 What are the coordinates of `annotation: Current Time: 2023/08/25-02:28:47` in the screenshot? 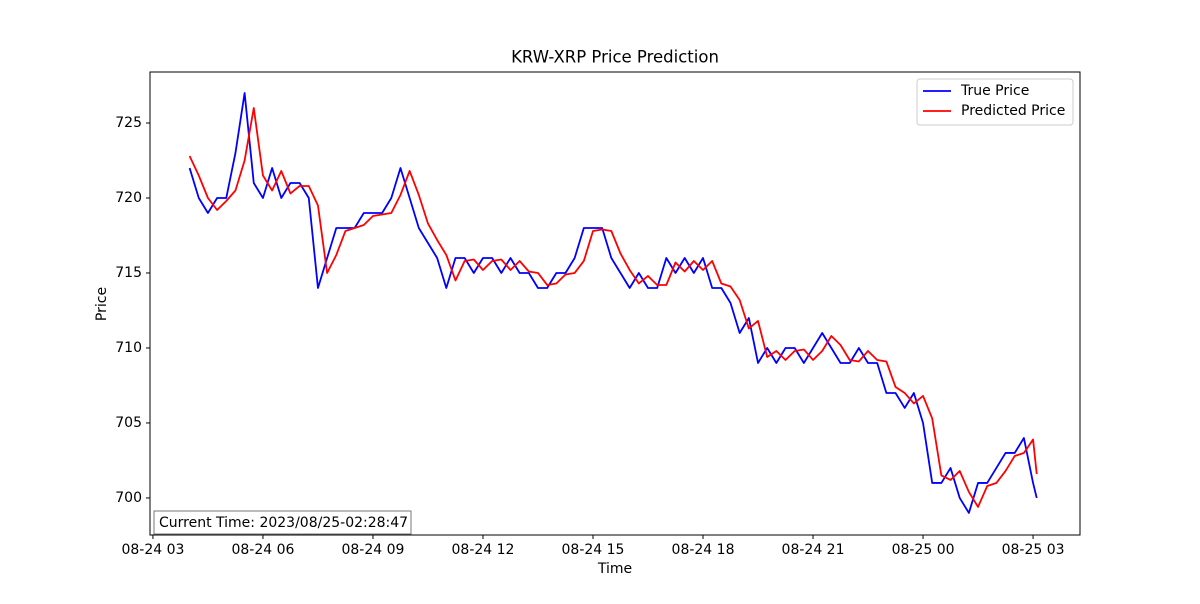 It's located at (283, 523).